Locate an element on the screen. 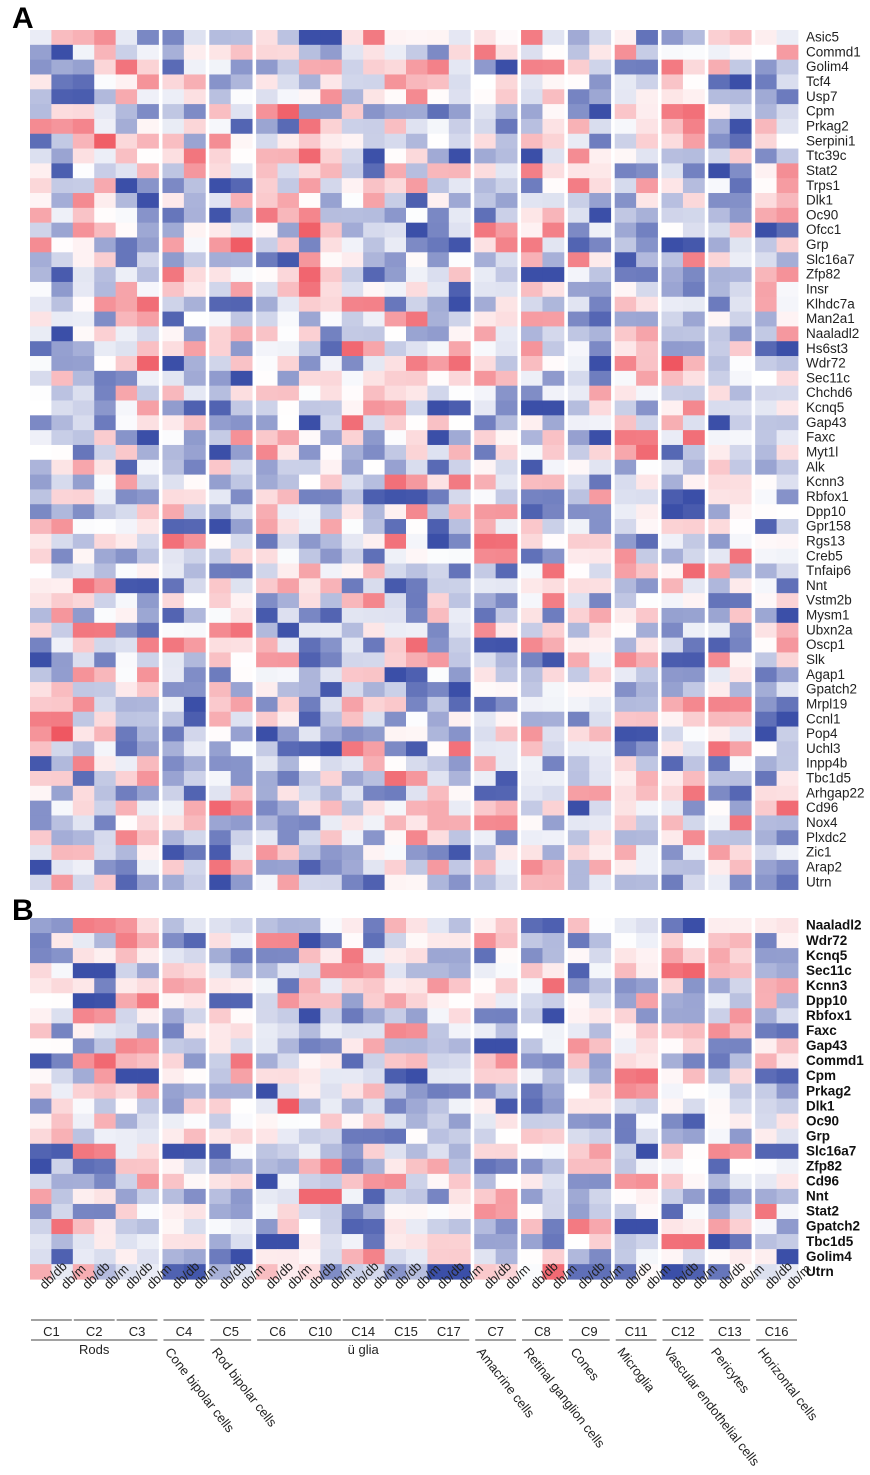  gene-label: Naaladl2 is located at coordinates (834, 925).